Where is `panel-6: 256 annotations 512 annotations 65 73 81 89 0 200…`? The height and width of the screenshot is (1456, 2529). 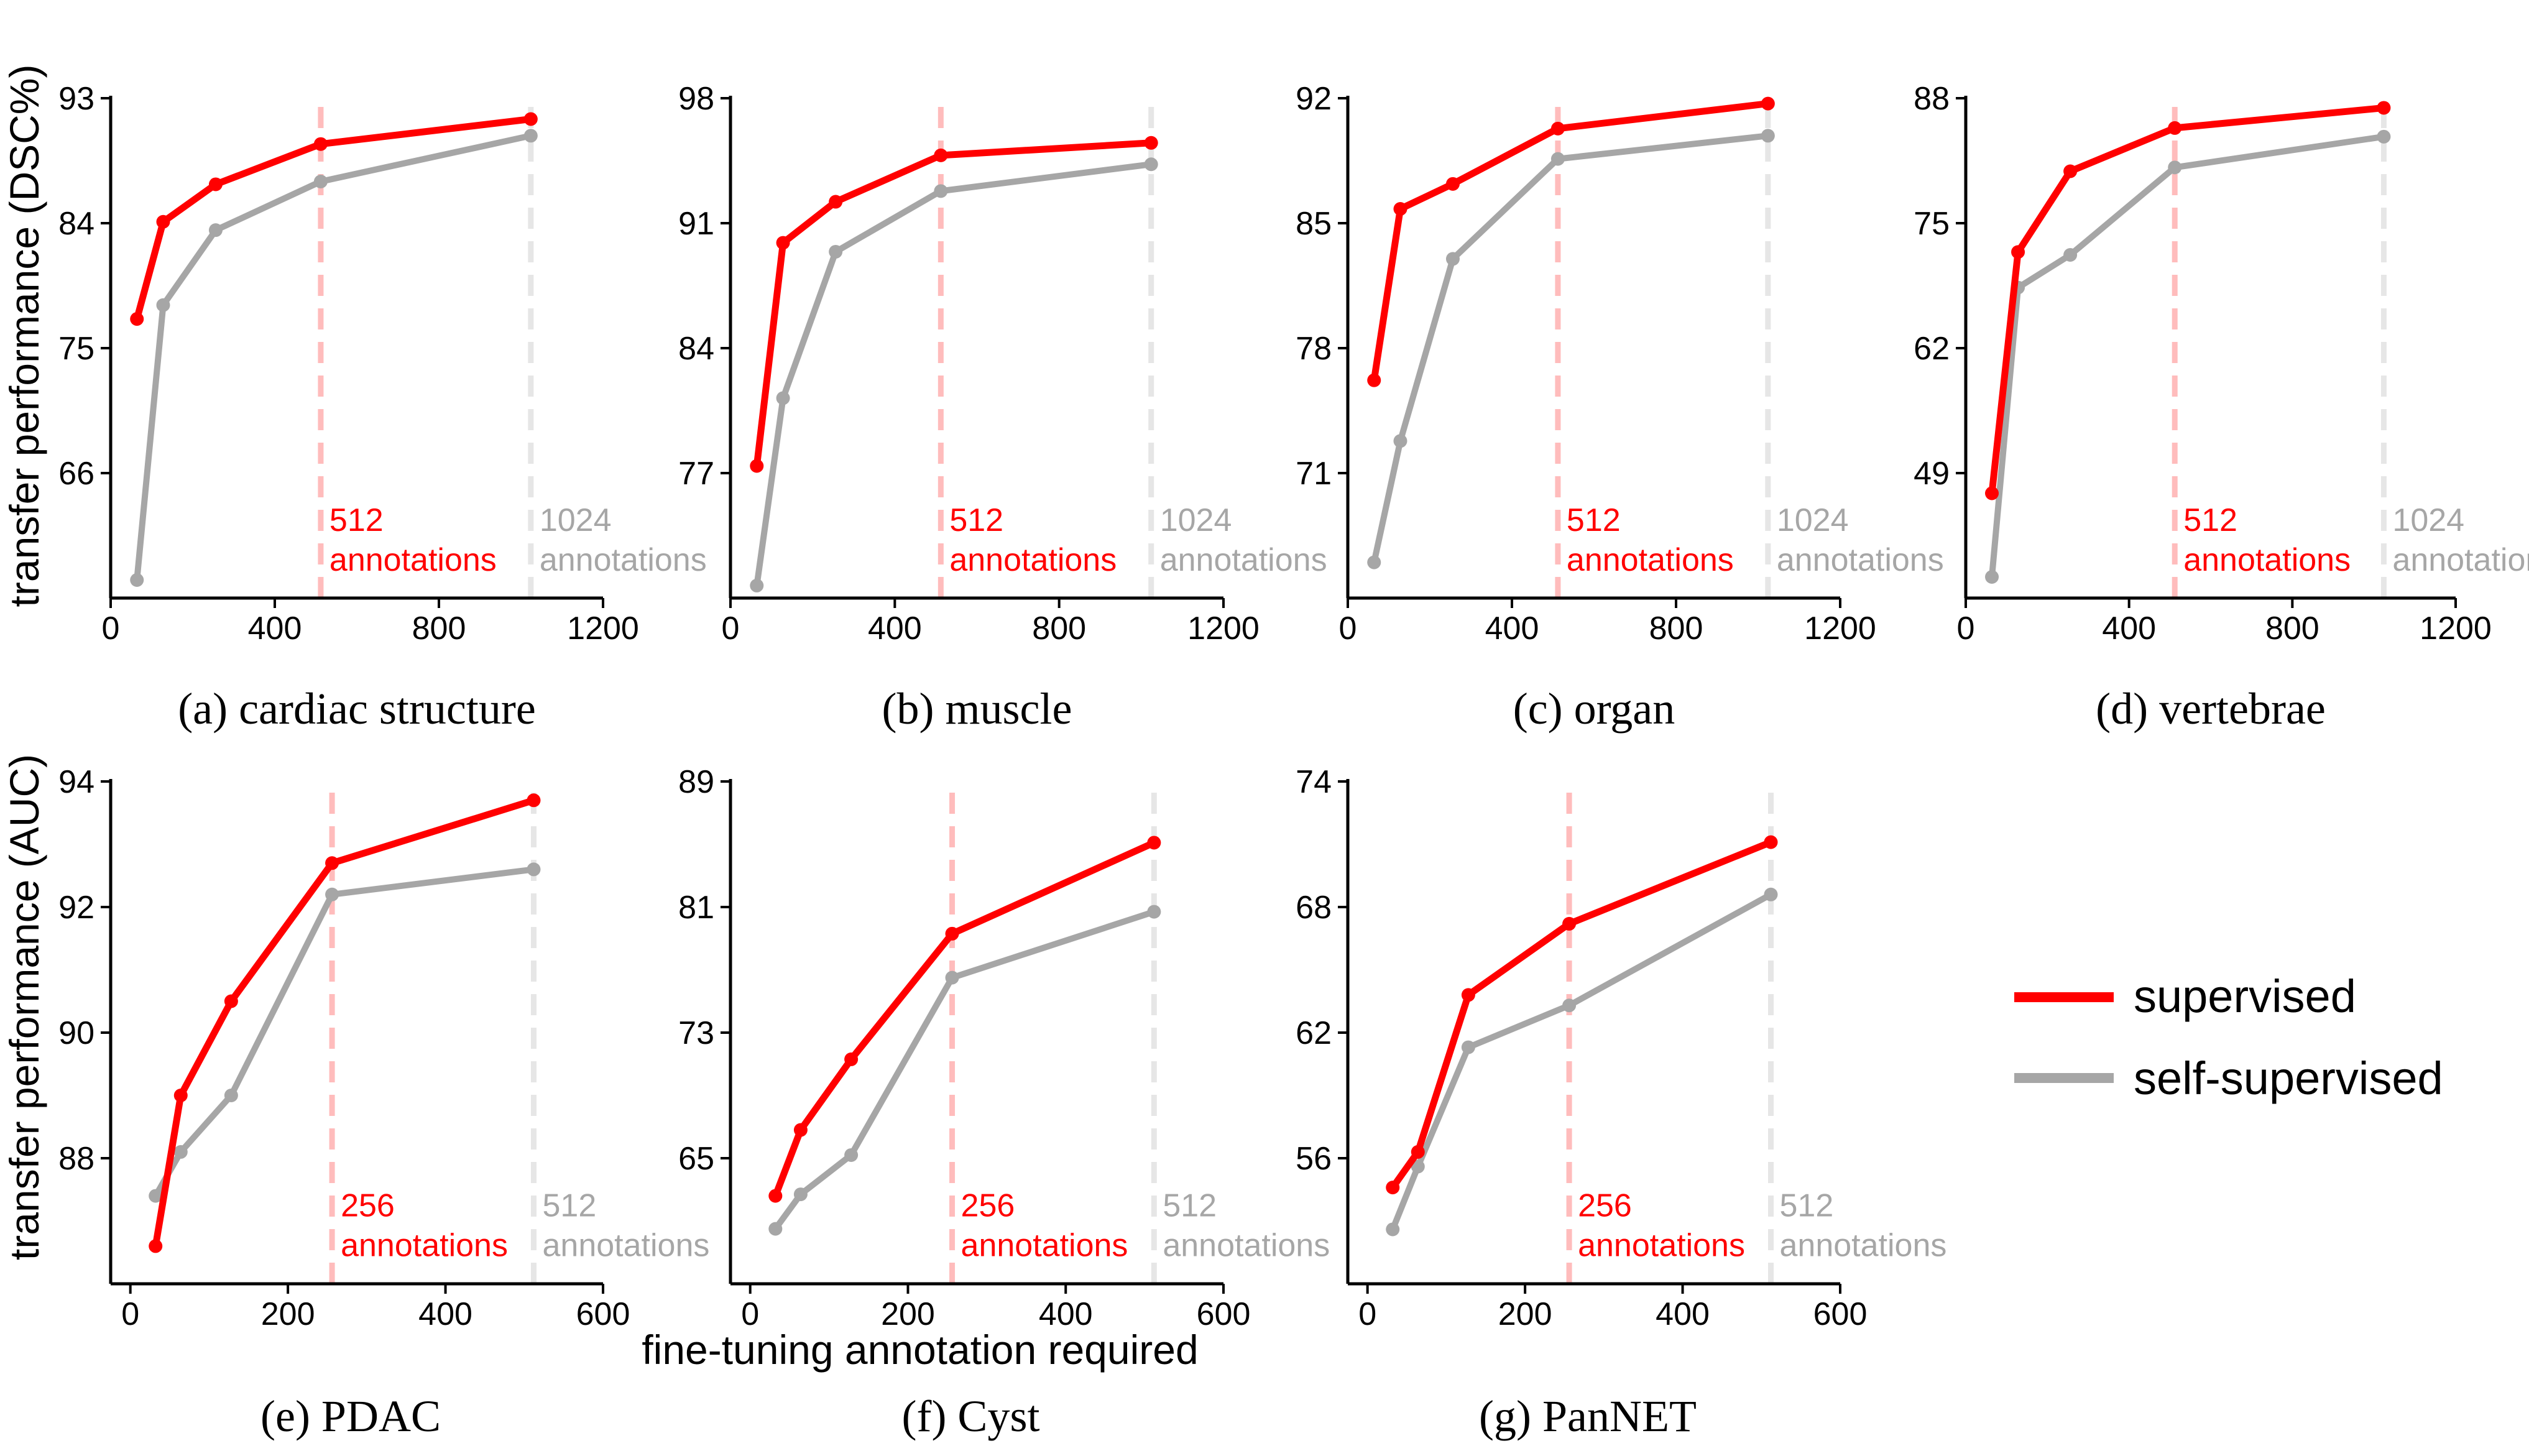
panel-6: 256 annotations 512 annotations 65 73 81 89 0 200… is located at coordinates (1004, 1102).